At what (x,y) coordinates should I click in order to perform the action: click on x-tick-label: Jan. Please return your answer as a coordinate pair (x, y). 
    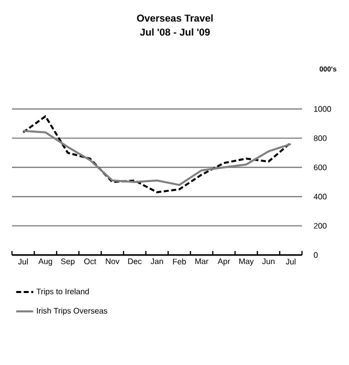
    Looking at the image, I should click on (156, 261).